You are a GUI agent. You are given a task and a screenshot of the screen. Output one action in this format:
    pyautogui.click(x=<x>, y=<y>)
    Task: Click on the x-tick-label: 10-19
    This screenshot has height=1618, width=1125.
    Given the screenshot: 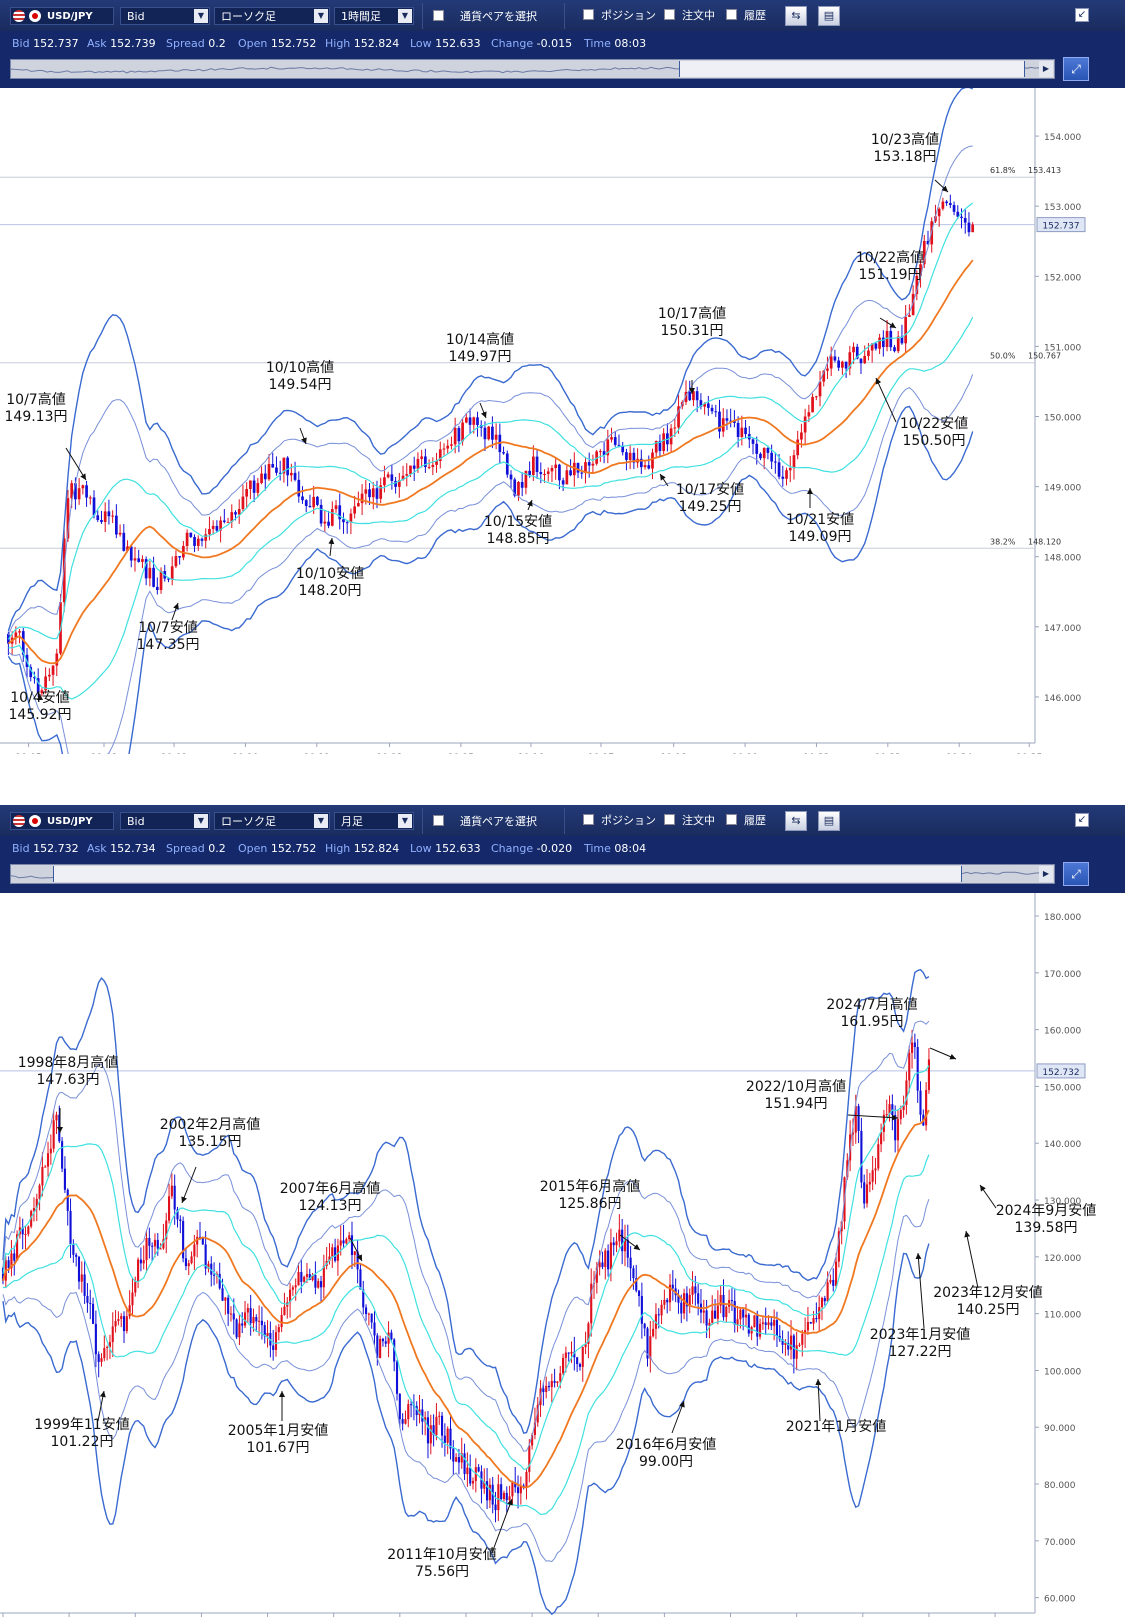 What is the action you would take?
    pyautogui.click(x=745, y=753)
    